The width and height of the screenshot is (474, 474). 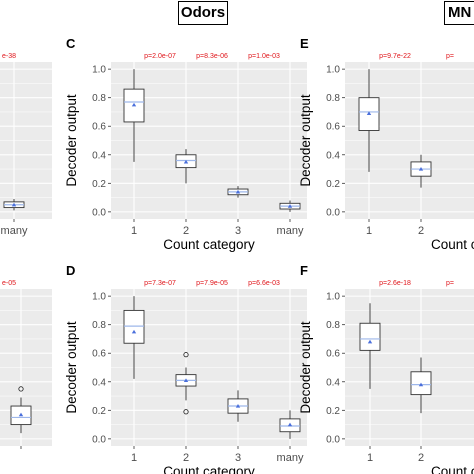 What do you see at coordinates (264, 283) in the screenshot?
I see `p-value-label: p=6.6e-03` at bounding box center [264, 283].